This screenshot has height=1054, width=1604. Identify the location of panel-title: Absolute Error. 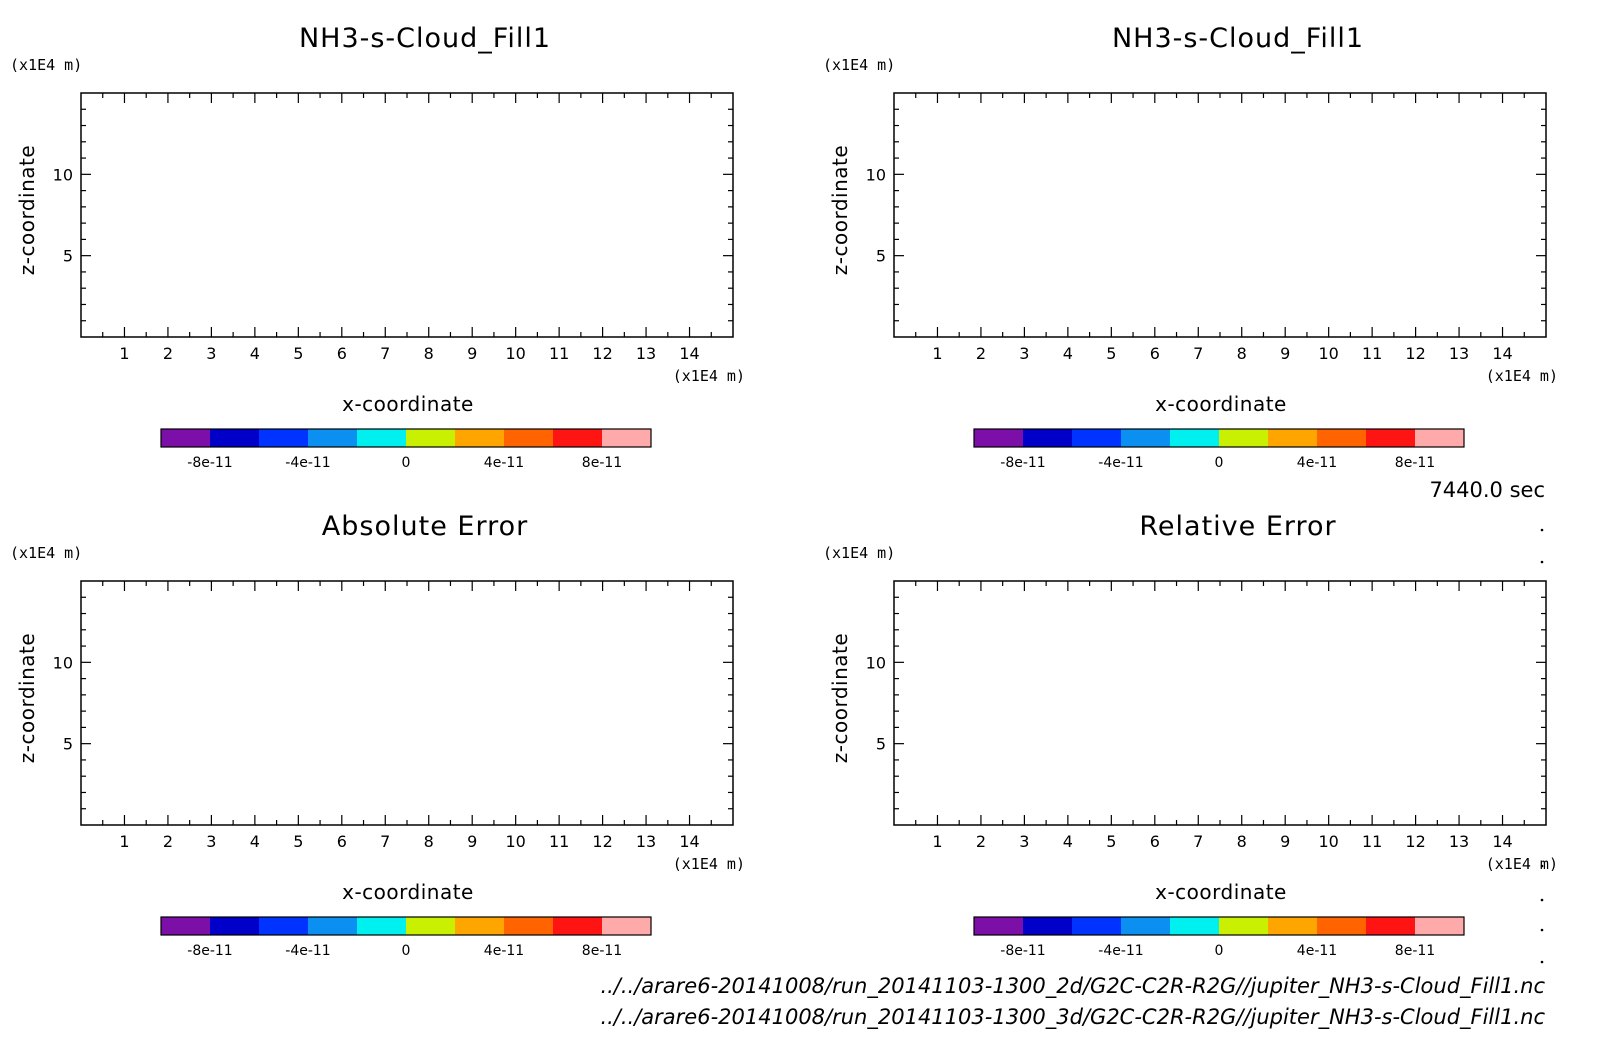
(425, 526).